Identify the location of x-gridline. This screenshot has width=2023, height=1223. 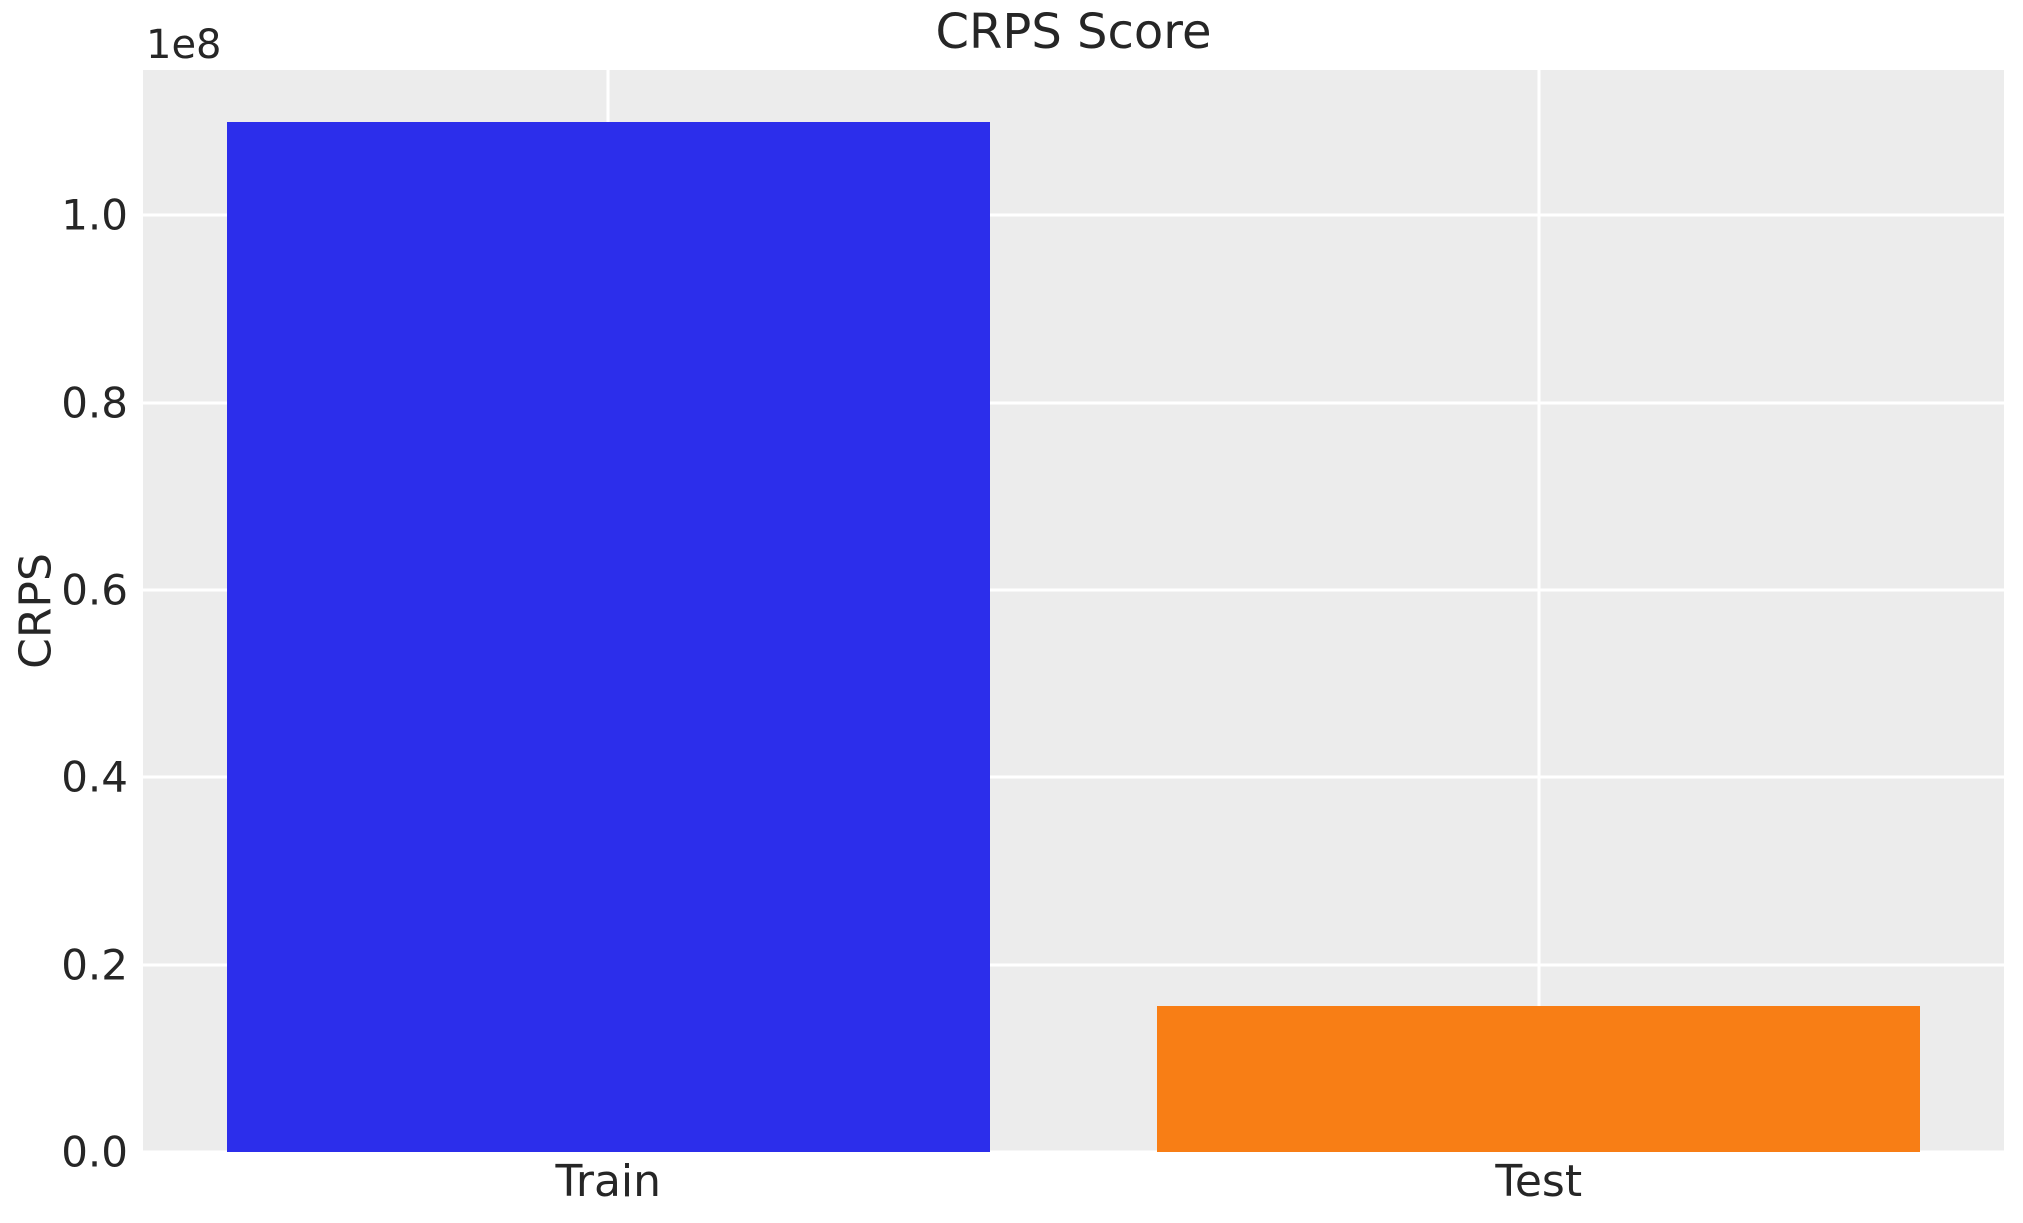
(1539, 611).